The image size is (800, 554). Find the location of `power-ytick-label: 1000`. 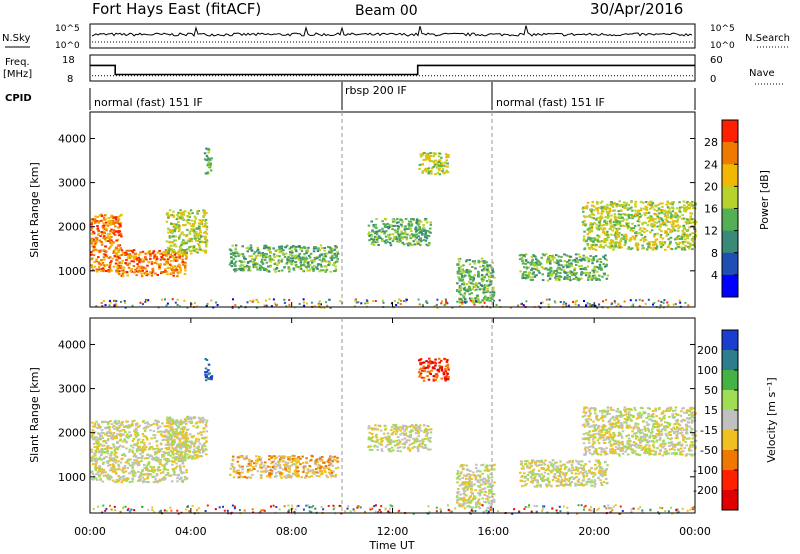

power-ytick-label: 1000 is located at coordinates (72, 271).